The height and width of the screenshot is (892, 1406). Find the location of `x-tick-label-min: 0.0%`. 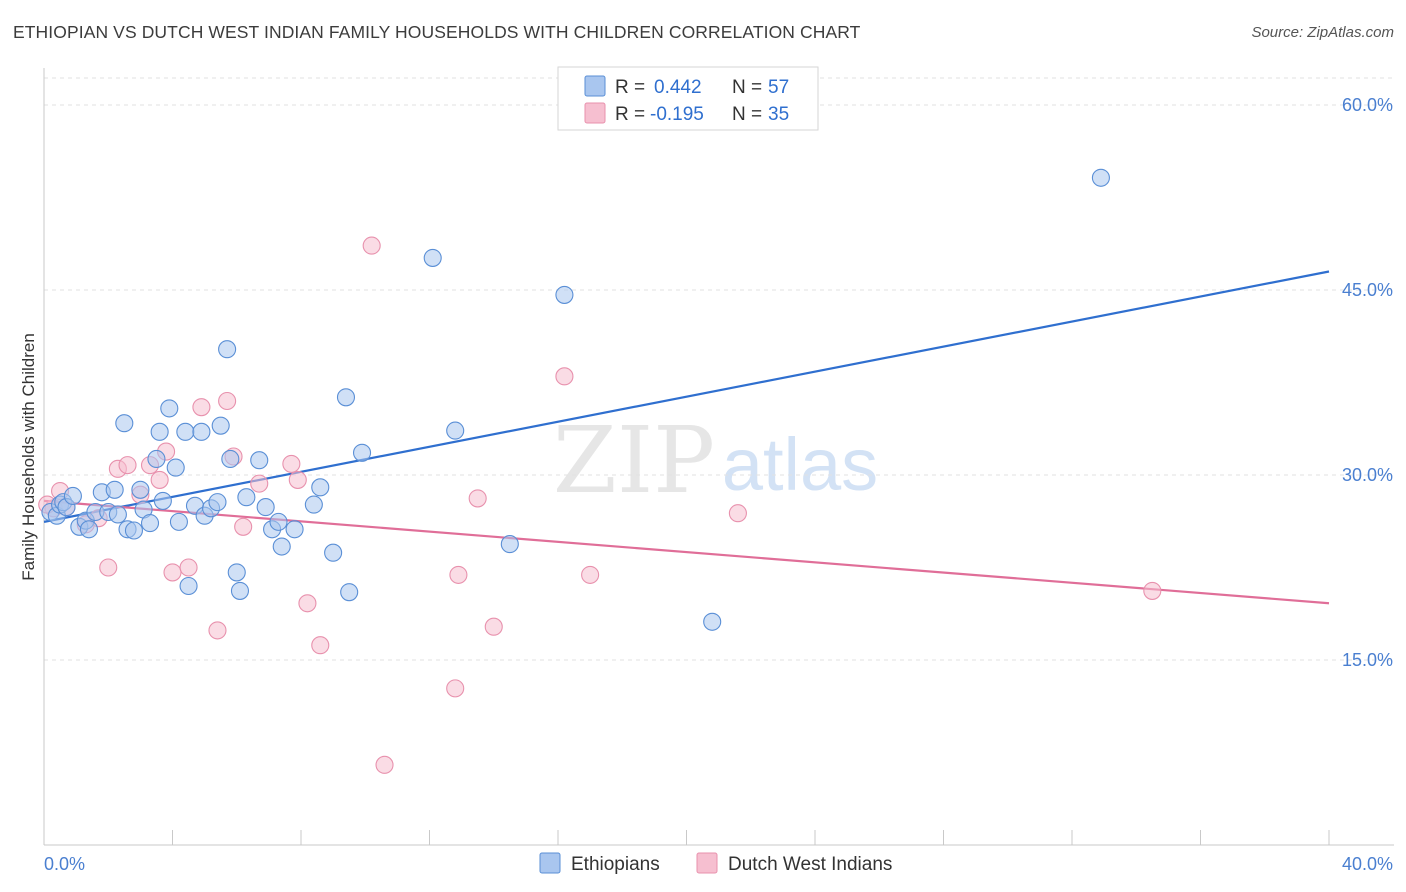

x-tick-label-min: 0.0% is located at coordinates (64, 864).